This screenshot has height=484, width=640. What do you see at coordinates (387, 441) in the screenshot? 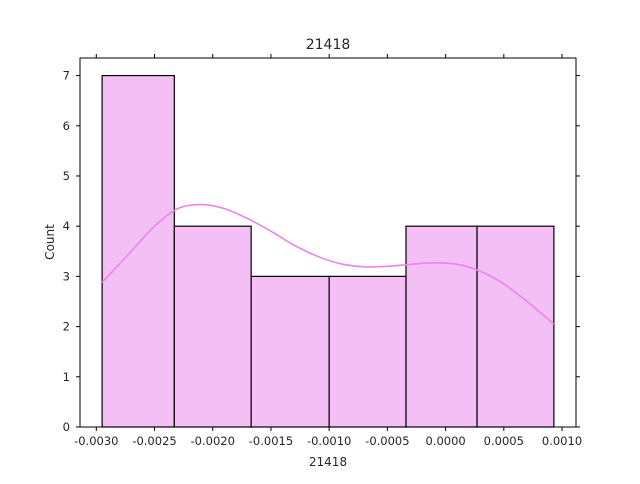
I see `x-tick-label: -0.0005` at bounding box center [387, 441].